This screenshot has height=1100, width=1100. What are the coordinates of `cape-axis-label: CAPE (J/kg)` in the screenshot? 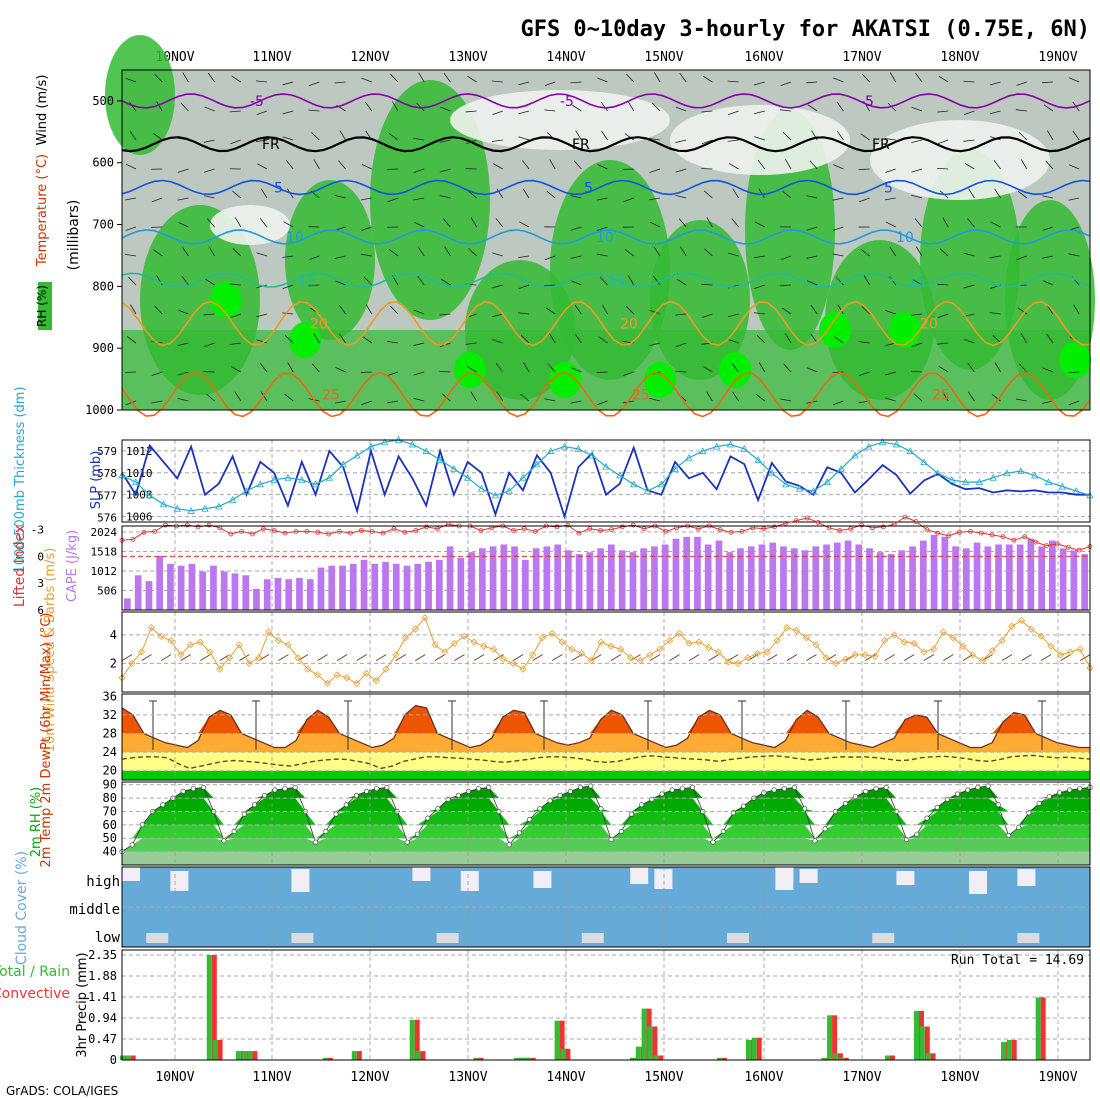 It's located at (72, 566).